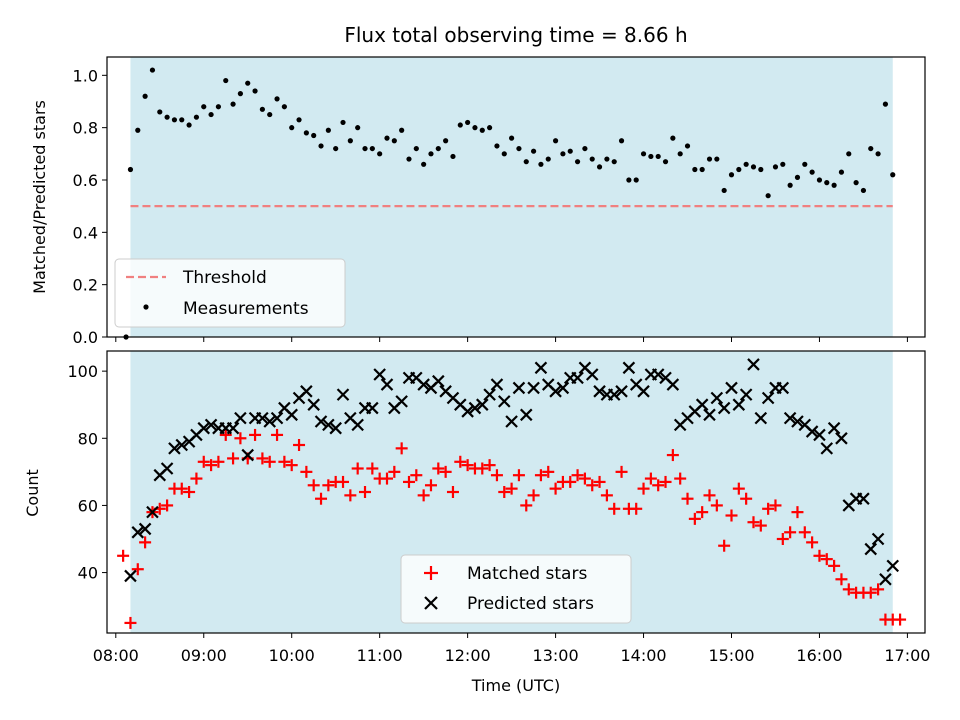 This screenshot has height=720, width=960. Describe the element at coordinates (527, 574) in the screenshot. I see `matched-legend-label: Matched stars` at that location.